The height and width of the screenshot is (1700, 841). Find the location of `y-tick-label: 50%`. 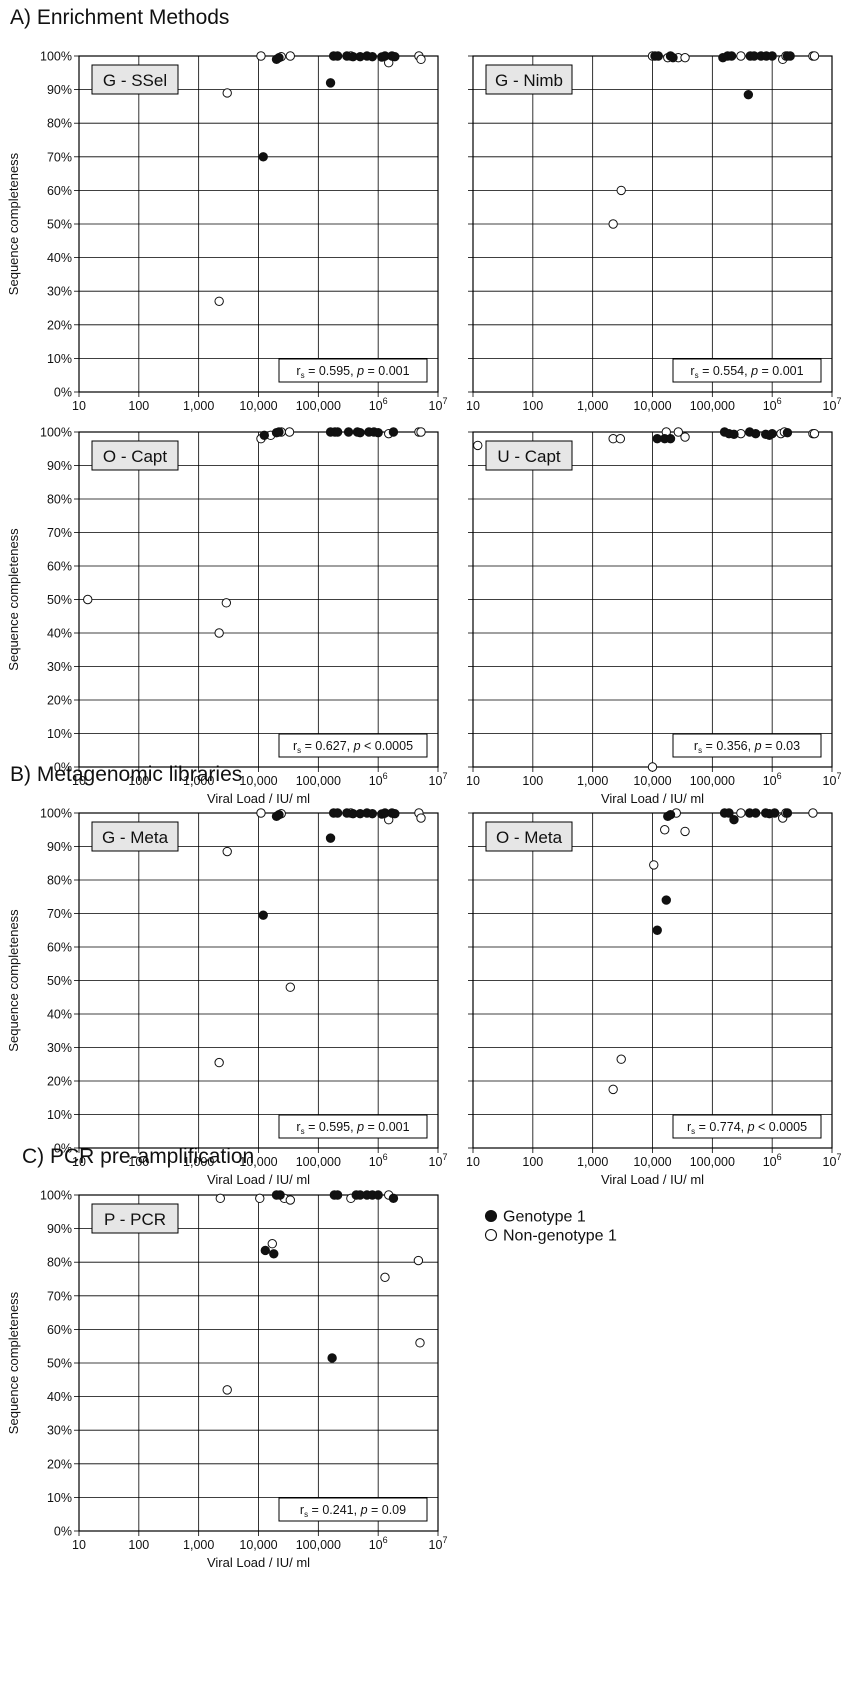

y-tick-label: 50% is located at coordinates (59, 600).